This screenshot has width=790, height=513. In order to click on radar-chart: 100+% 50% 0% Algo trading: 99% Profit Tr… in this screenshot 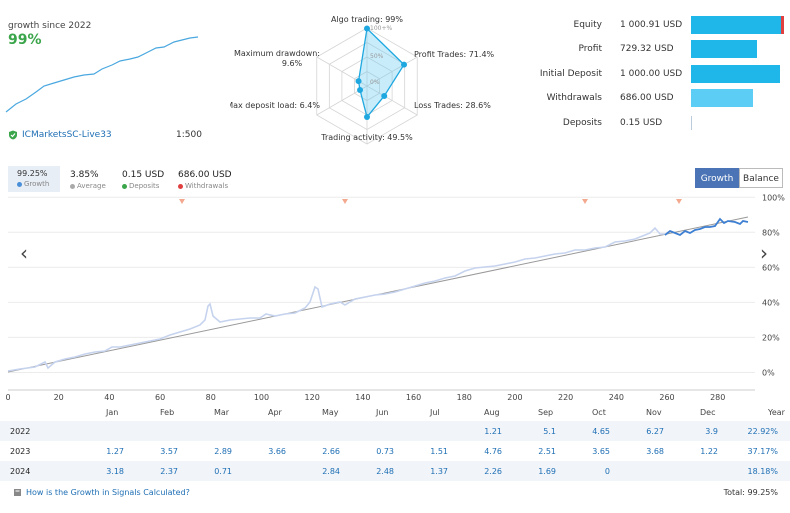, I will do `click(362, 80)`.